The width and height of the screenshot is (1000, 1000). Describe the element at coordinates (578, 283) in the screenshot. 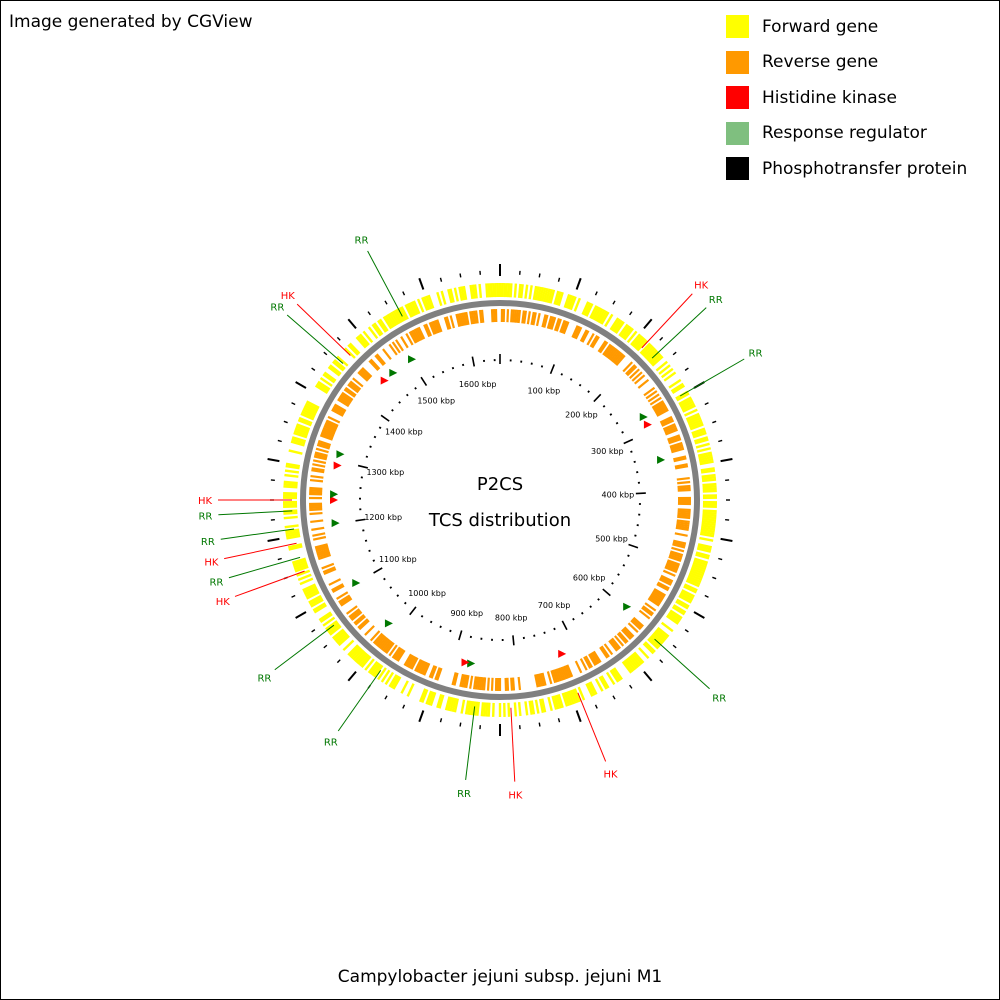

I see `outer-major-tick` at that location.